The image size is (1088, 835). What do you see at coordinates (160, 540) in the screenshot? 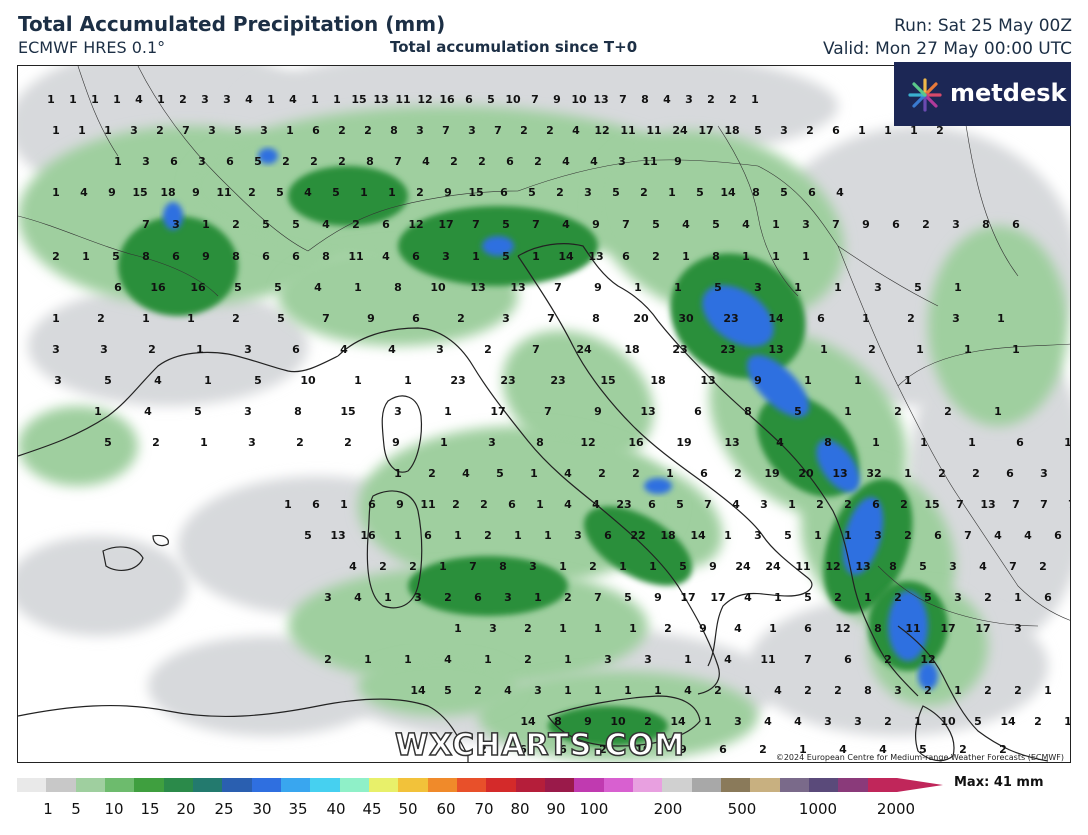
I see `coast-menorca` at bounding box center [160, 540].